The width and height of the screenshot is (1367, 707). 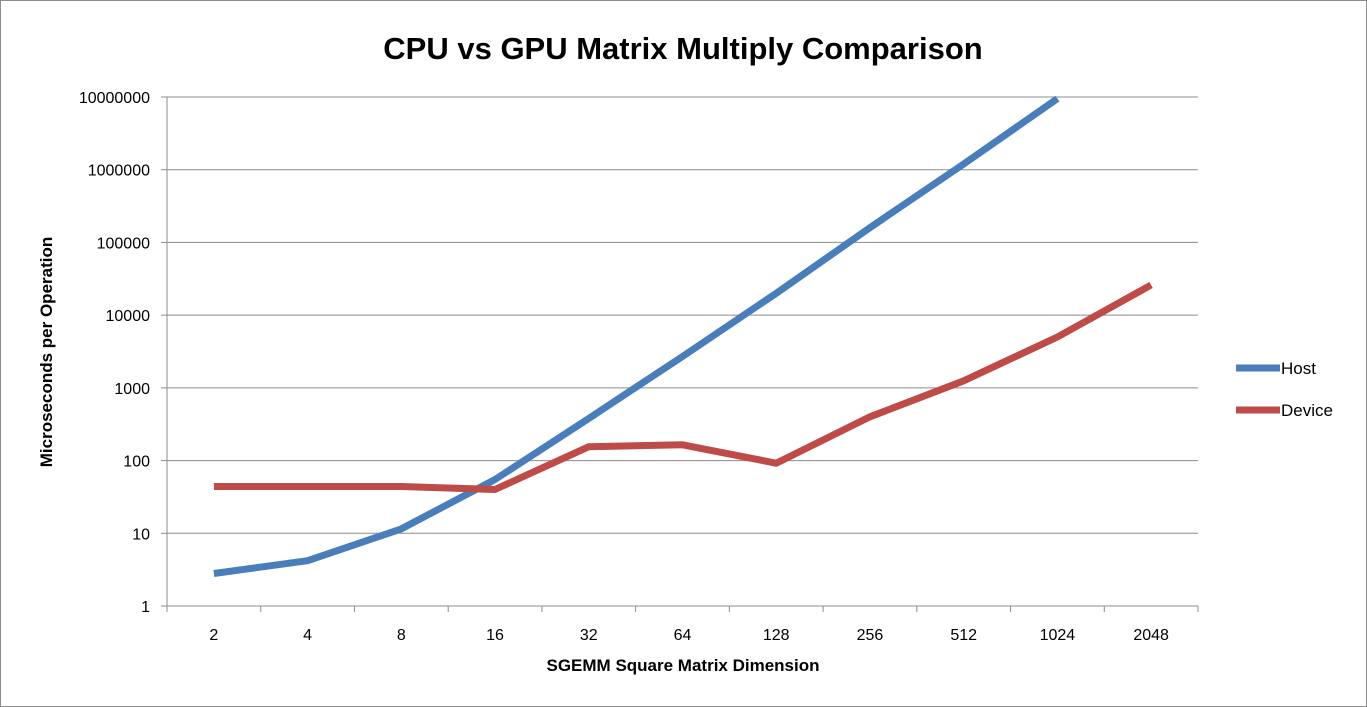 What do you see at coordinates (307, 635) in the screenshot?
I see `x-tick-label: 4` at bounding box center [307, 635].